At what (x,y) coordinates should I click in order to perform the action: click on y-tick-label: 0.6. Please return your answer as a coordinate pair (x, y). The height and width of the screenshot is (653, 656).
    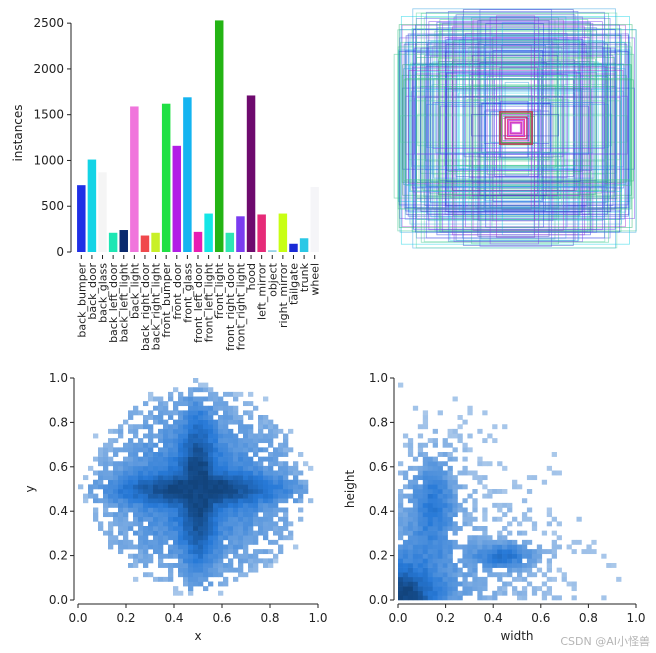
    Looking at the image, I should click on (58, 467).